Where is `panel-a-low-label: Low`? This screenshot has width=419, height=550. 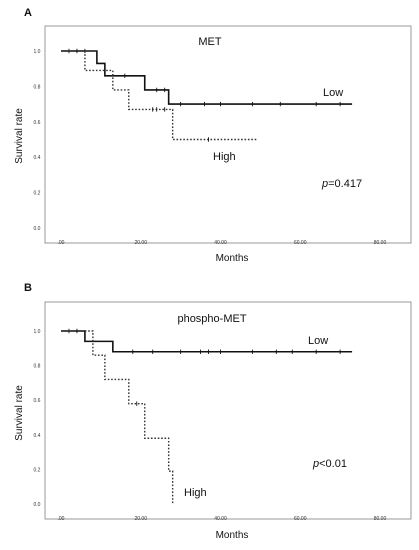 panel-a-low-label: Low is located at coordinates (333, 93).